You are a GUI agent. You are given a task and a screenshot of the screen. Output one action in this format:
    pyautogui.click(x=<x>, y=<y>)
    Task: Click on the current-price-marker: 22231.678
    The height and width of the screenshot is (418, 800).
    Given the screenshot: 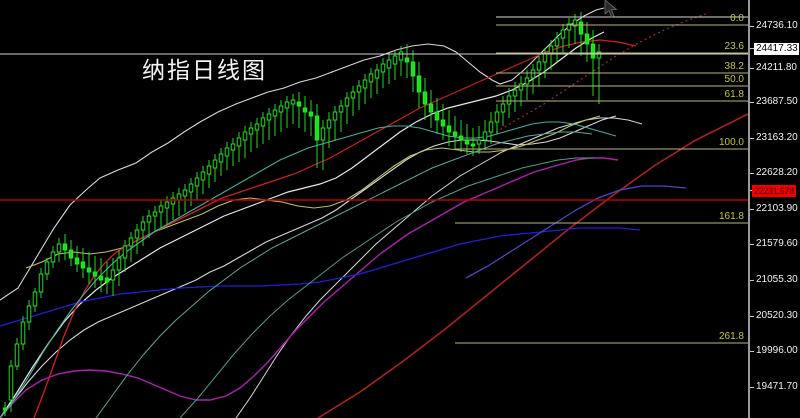 What is the action you would take?
    pyautogui.click(x=774, y=191)
    